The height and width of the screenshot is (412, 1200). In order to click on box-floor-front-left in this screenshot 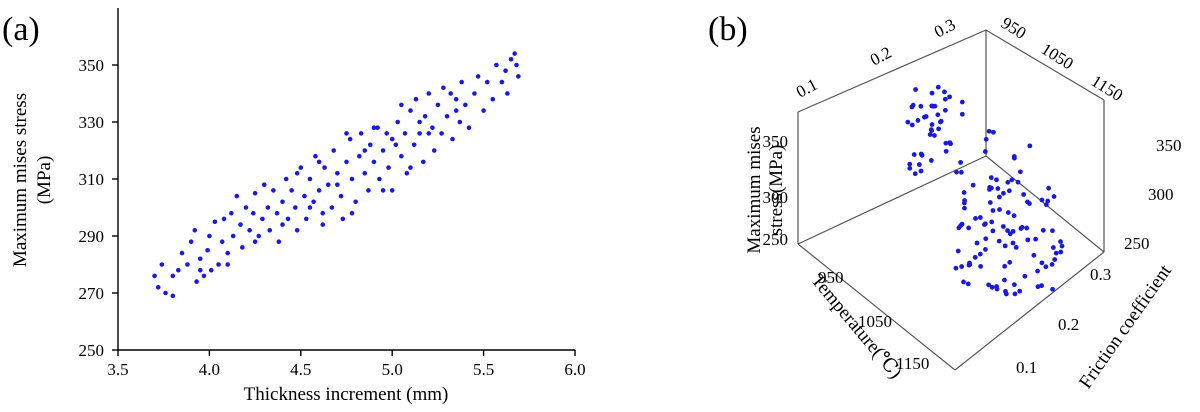, I will do `click(876, 307)`.